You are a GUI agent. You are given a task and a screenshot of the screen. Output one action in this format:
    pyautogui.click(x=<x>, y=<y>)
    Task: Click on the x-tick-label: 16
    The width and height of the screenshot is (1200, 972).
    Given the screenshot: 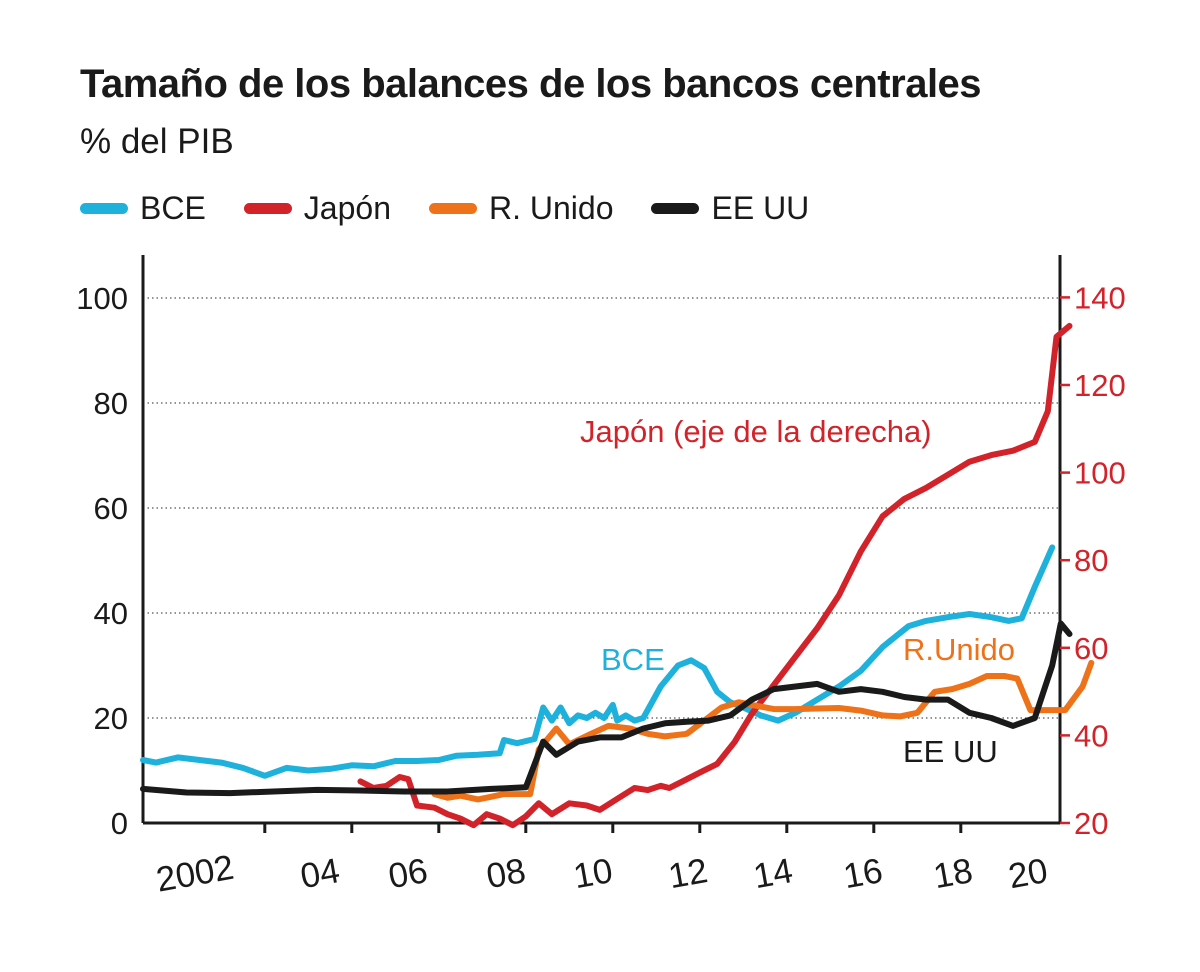 What is the action you would take?
    pyautogui.click(x=862, y=873)
    